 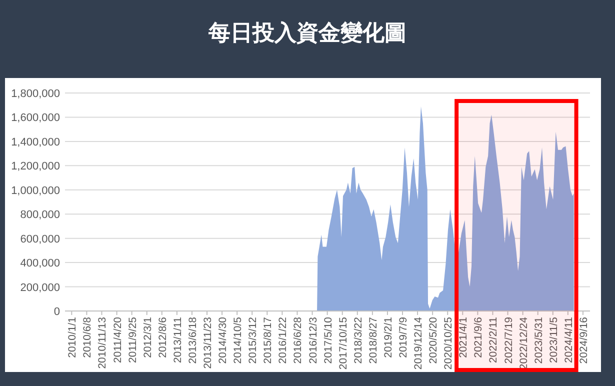 What do you see at coordinates (162, 337) in the screenshot?
I see `x-tick-label: 2012/8/6` at bounding box center [162, 337].